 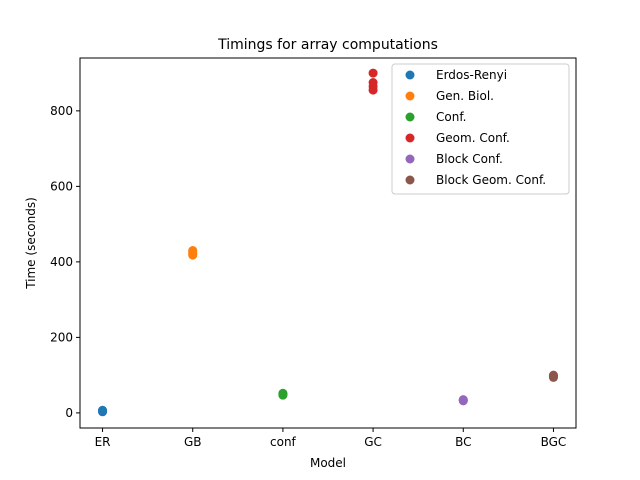 What do you see at coordinates (283, 442) in the screenshot?
I see `x-tick-label: conf` at bounding box center [283, 442].